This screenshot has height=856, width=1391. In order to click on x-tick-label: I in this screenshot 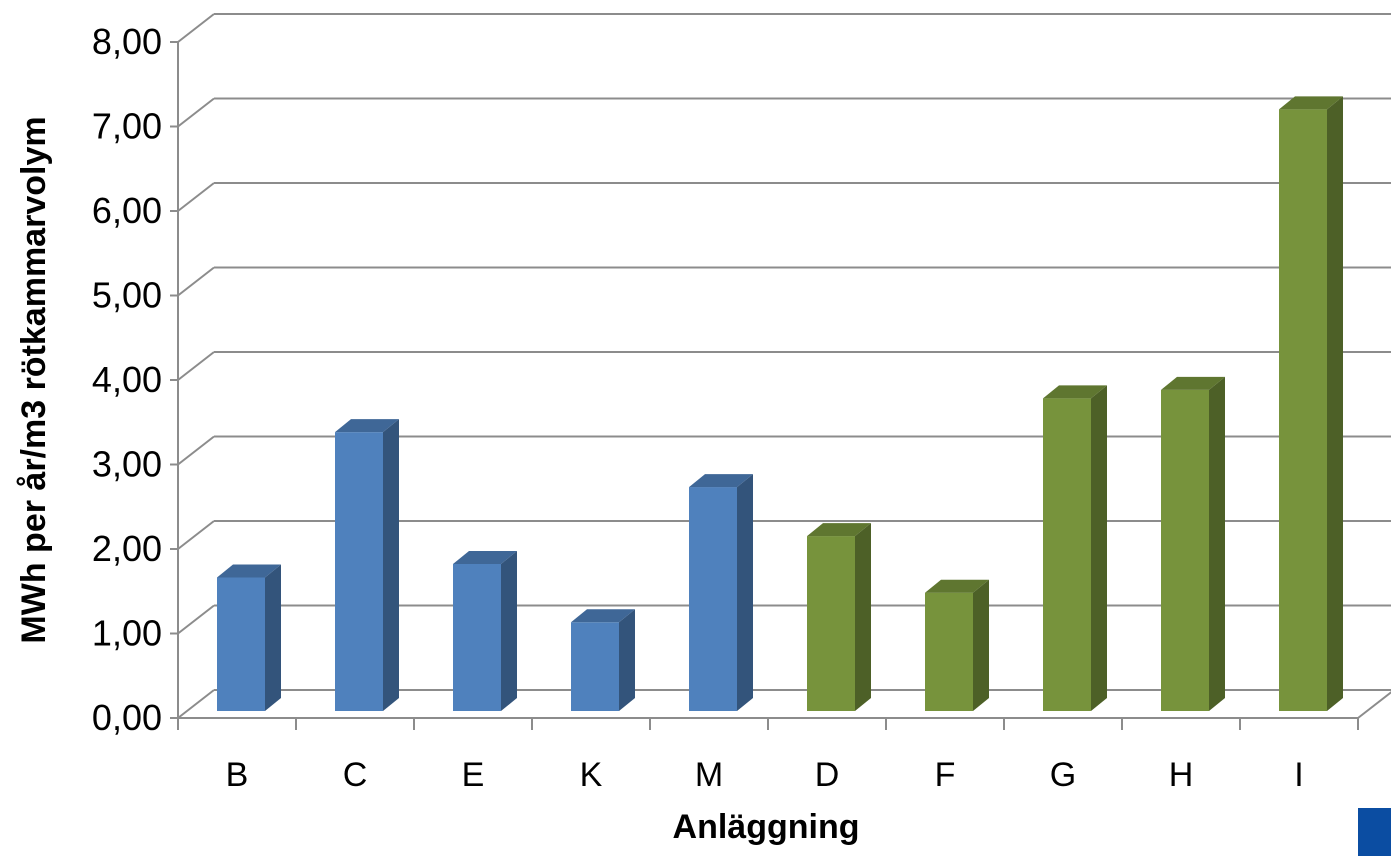, I will do `click(1298, 775)`.